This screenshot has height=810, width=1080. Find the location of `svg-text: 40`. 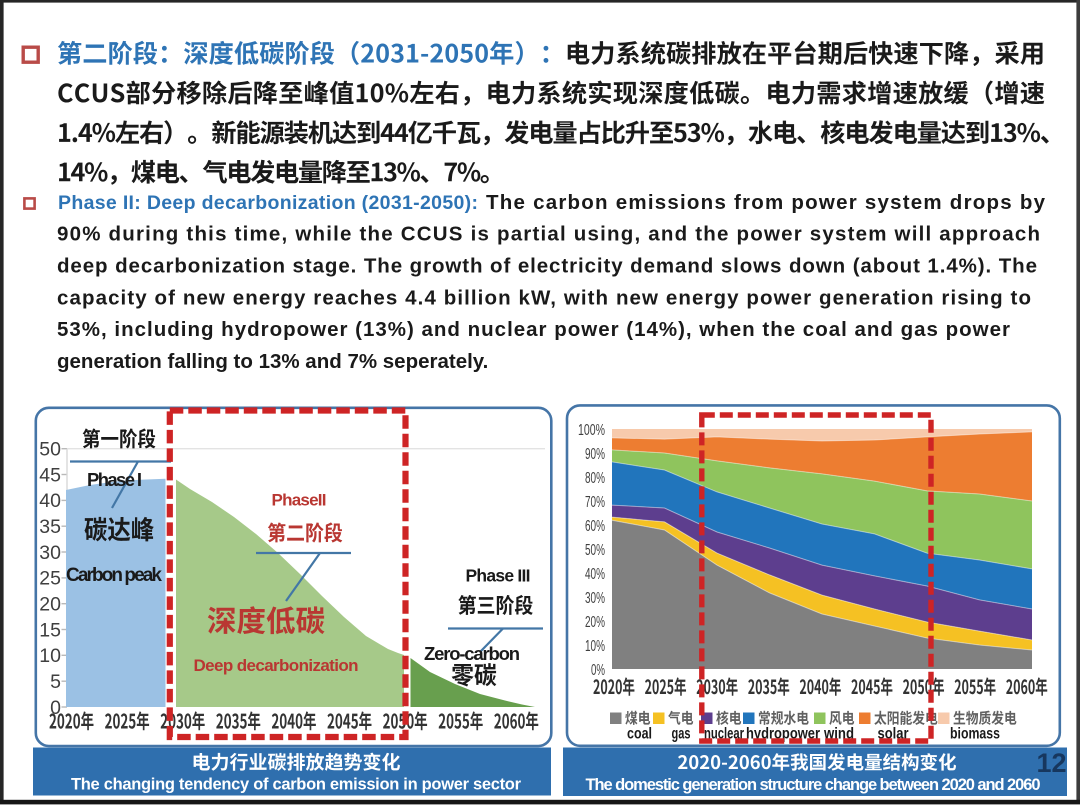

svg-text: 40 is located at coordinates (50, 501).